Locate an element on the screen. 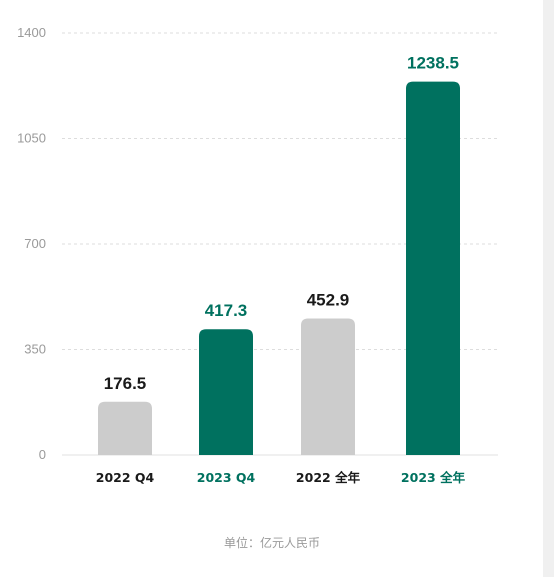 The height and width of the screenshot is (577, 554). y-tick-label: 1400 is located at coordinates (31, 32).